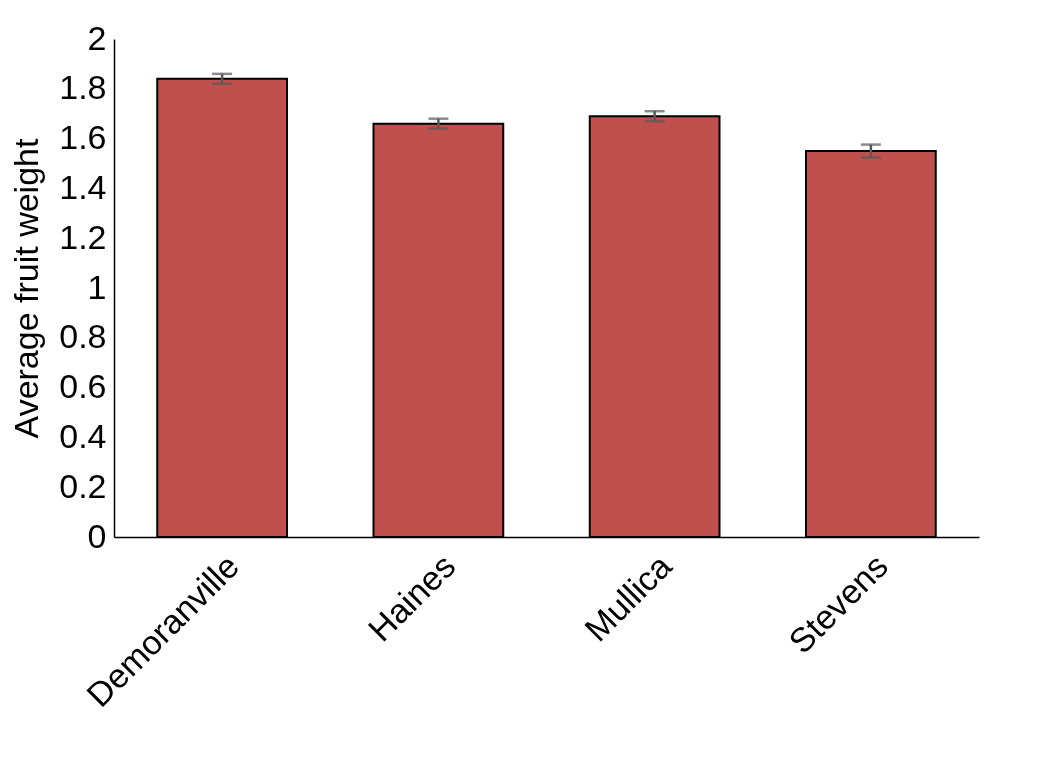 Image resolution: width=1047 pixels, height=764 pixels. Describe the element at coordinates (83, 137) in the screenshot. I see `y-tick-label: 1.6` at that location.